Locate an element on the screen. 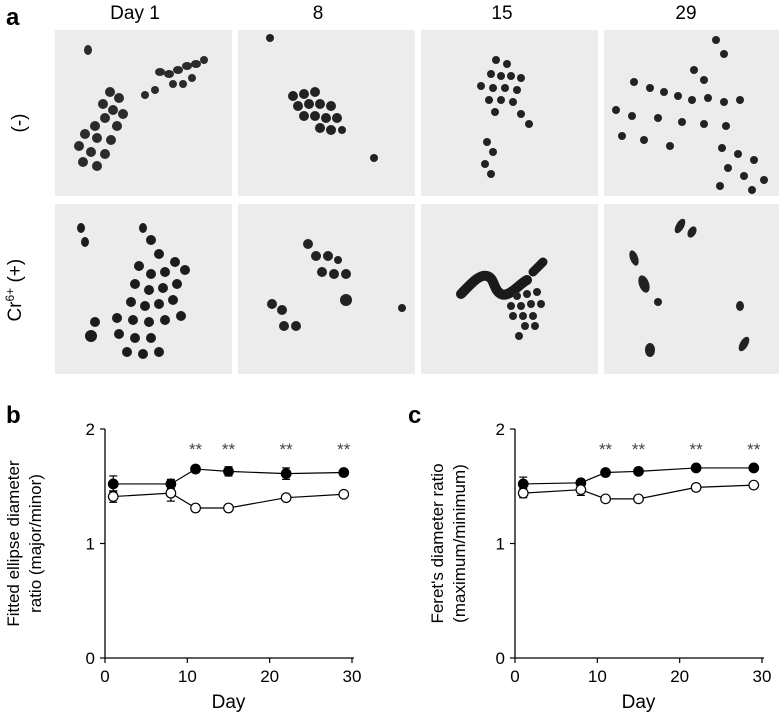  micrograph-cr-day15 is located at coordinates (509, 289).